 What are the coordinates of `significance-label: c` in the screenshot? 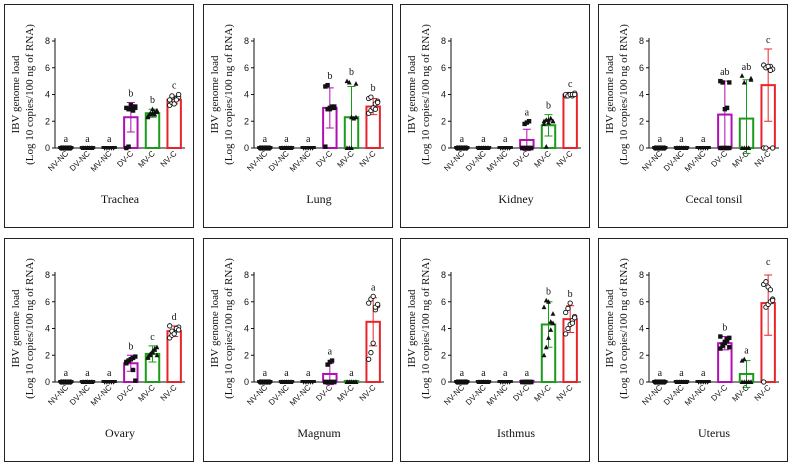 It's located at (768, 40).